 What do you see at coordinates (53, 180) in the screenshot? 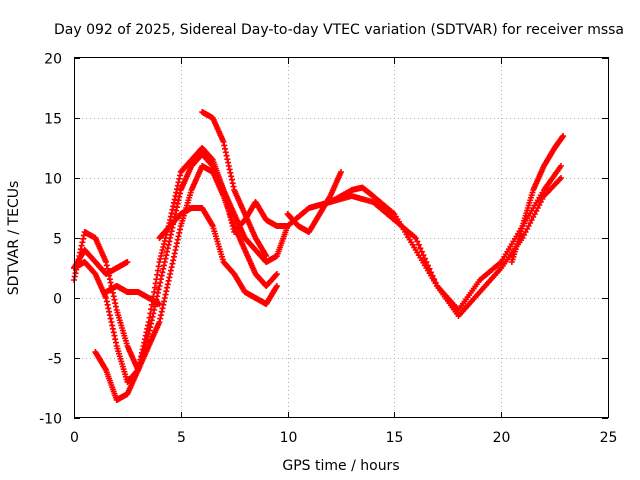
I see `y-tick-label: 10` at bounding box center [53, 180].